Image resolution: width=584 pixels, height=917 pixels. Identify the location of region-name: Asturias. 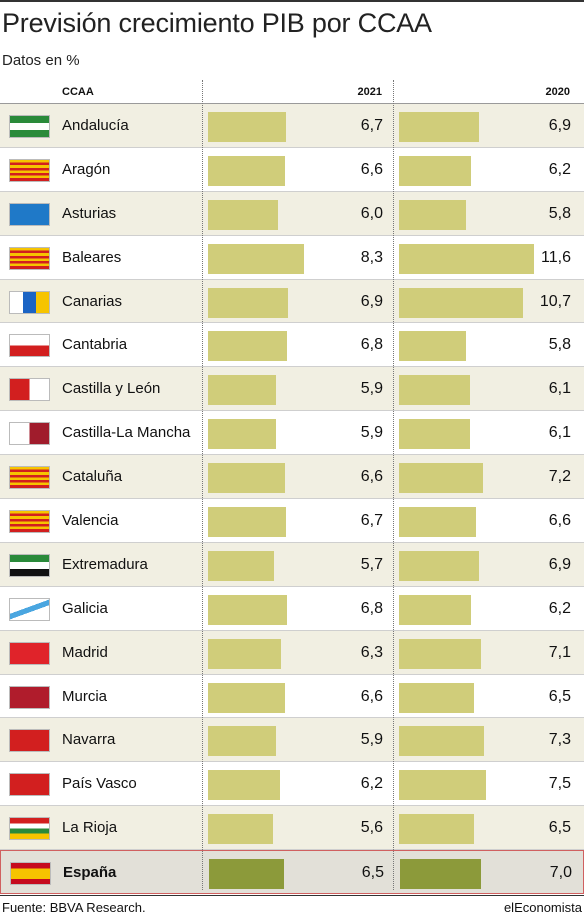
(89, 213).